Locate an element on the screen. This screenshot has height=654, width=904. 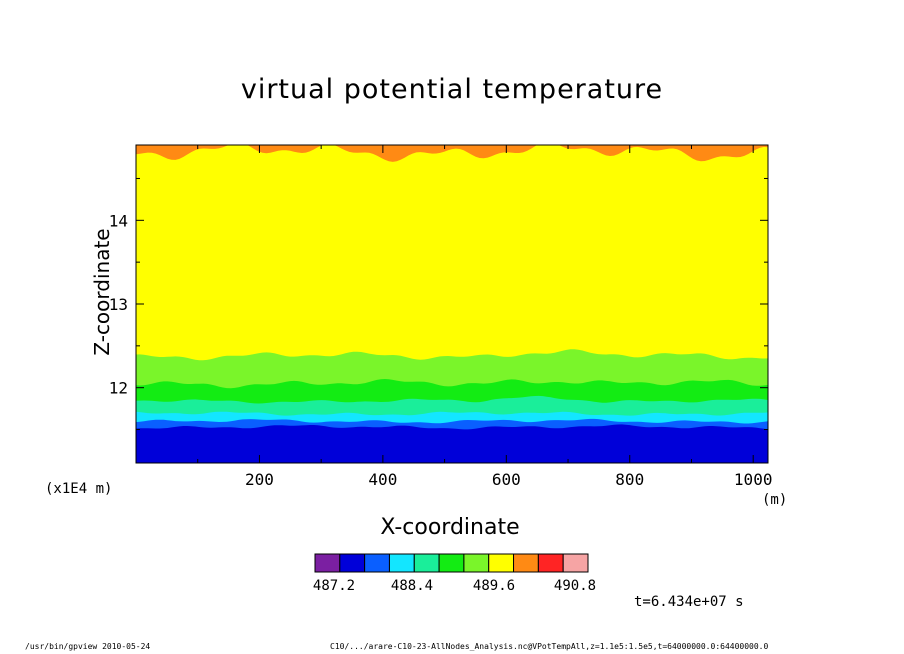
y-tick-label: 12 is located at coordinates (118, 388).